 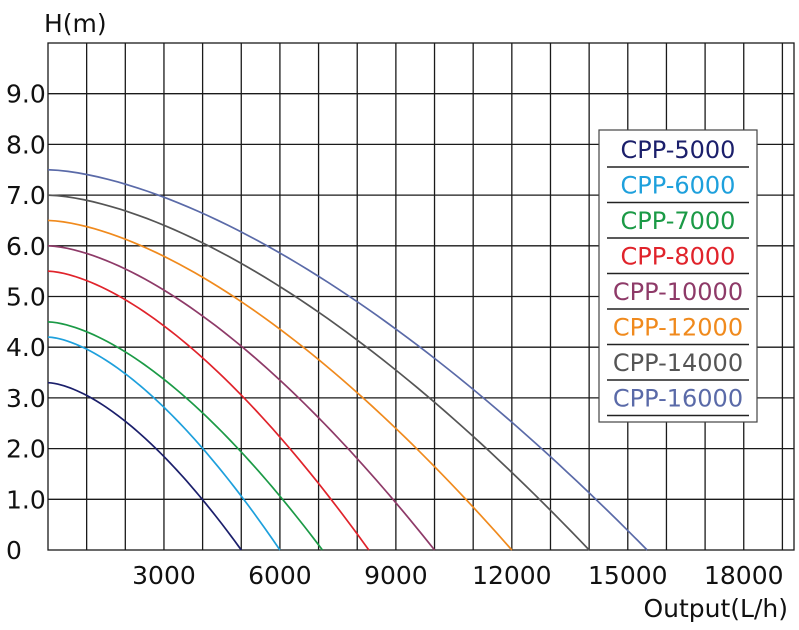 I want to click on y-axis-title: H(m), so click(x=75, y=23).